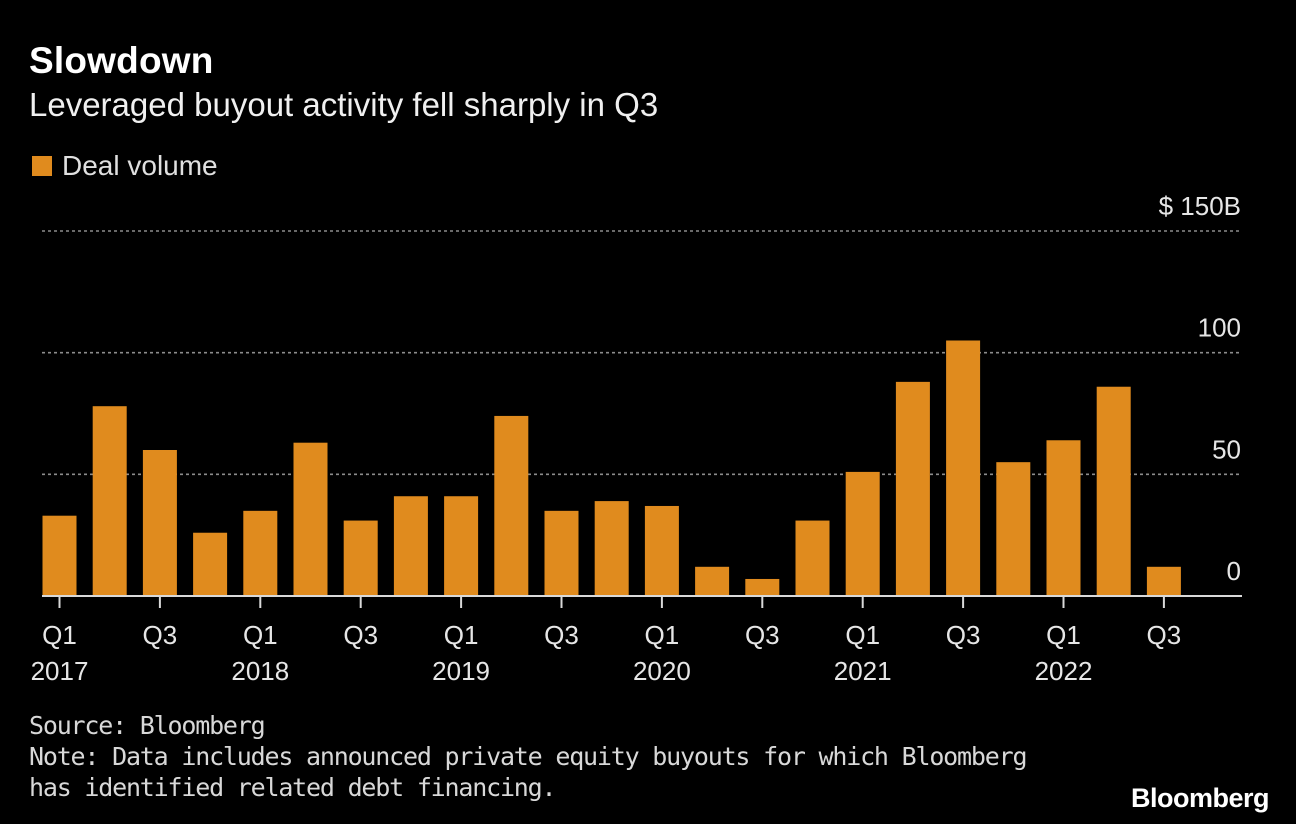 The width and height of the screenshot is (1296, 824). What do you see at coordinates (1226, 449) in the screenshot?
I see `y-tick-label: 50` at bounding box center [1226, 449].